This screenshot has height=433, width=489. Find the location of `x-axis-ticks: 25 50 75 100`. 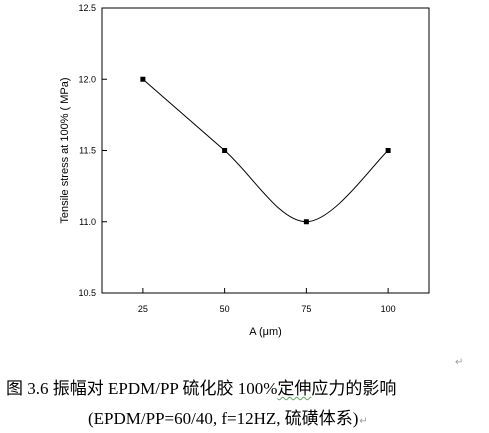

x-axis-ticks: 25 50 75 100 is located at coordinates (267, 301).